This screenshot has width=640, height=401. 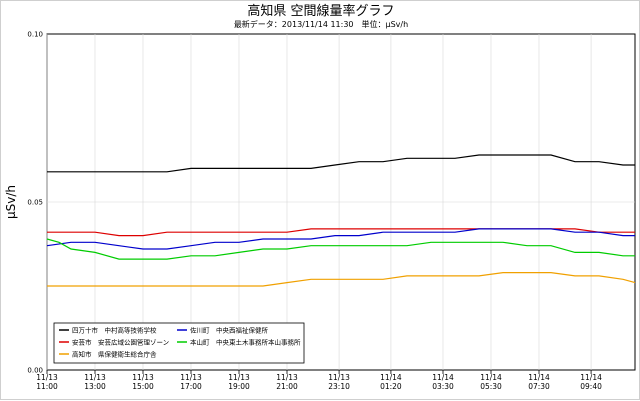 I want to click on legend-label: 安芸市 安芸広域公園管理ゾーン, so click(x=120, y=342).